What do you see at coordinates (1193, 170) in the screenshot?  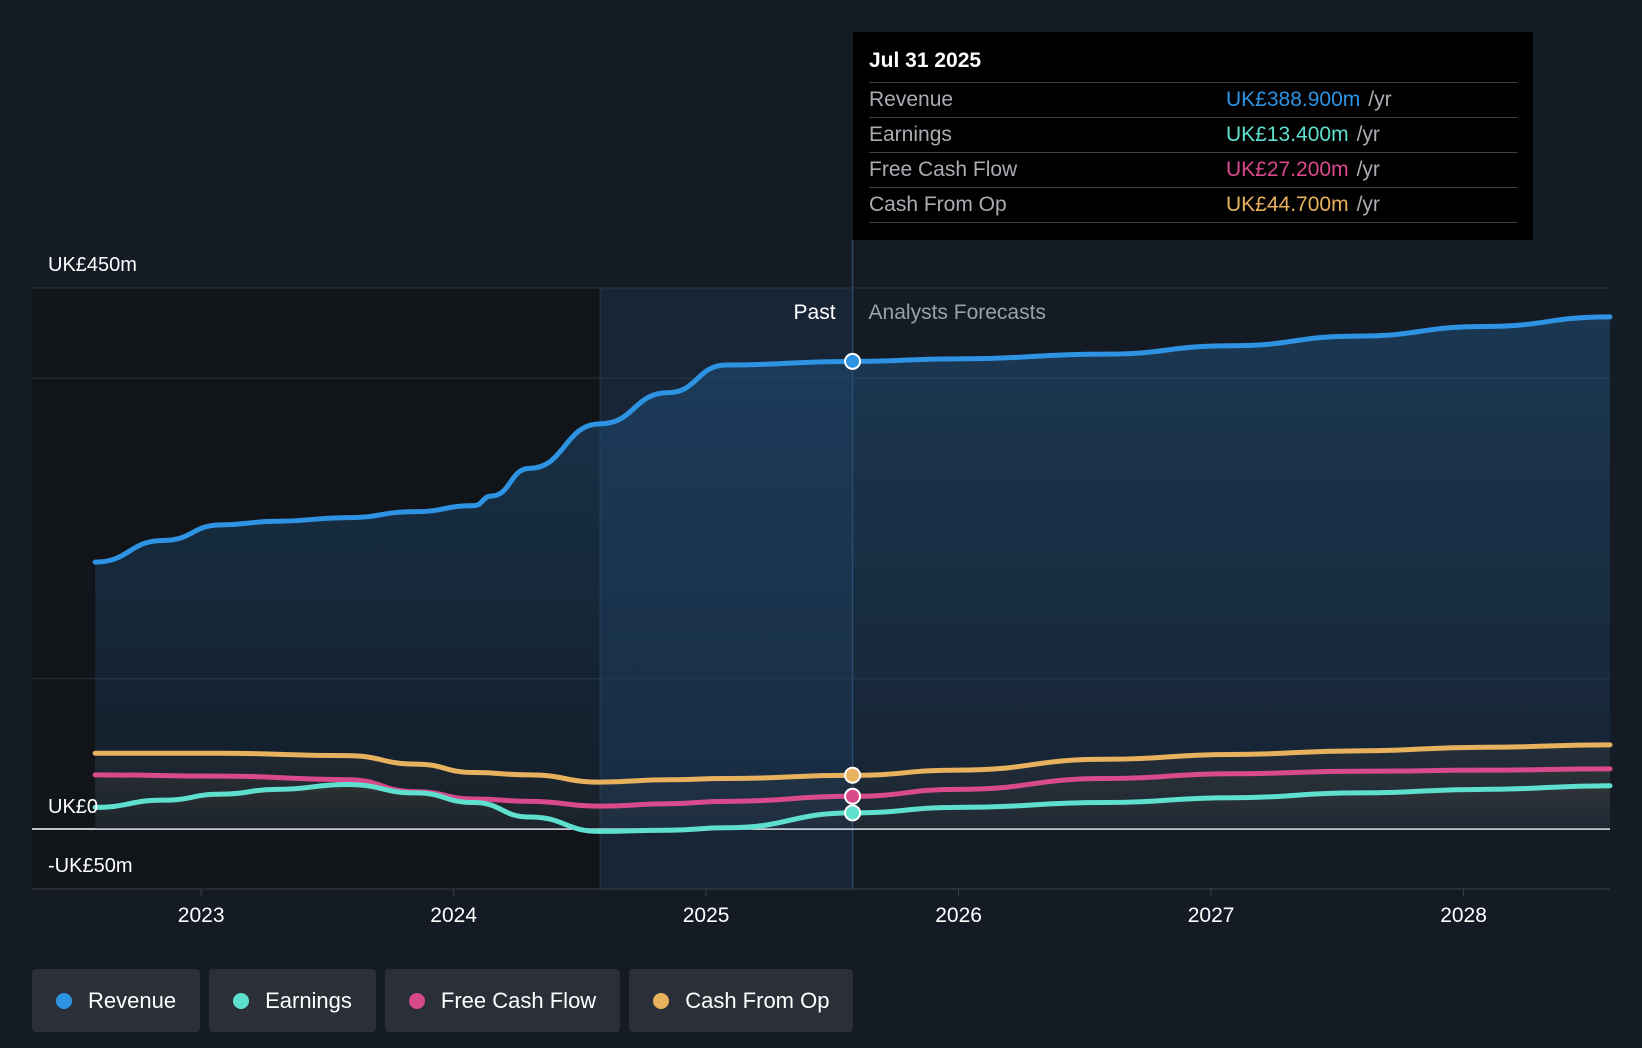 I see `tooltip-row-free-cash-flow: Free Cash Flow UK£27.200m /yr` at bounding box center [1193, 170].